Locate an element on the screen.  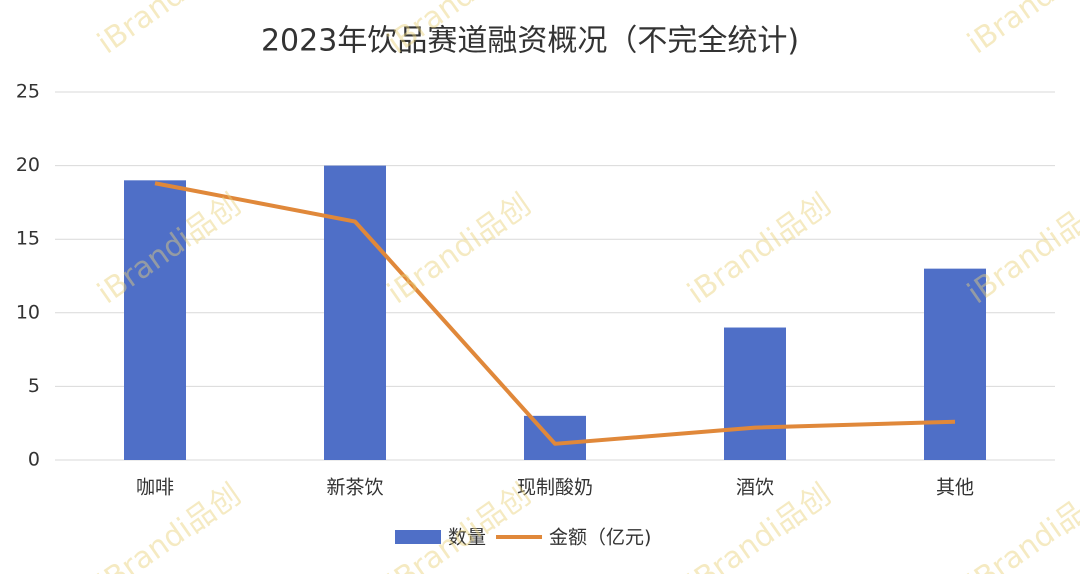
y-tick-label: 0 is located at coordinates (34, 460).